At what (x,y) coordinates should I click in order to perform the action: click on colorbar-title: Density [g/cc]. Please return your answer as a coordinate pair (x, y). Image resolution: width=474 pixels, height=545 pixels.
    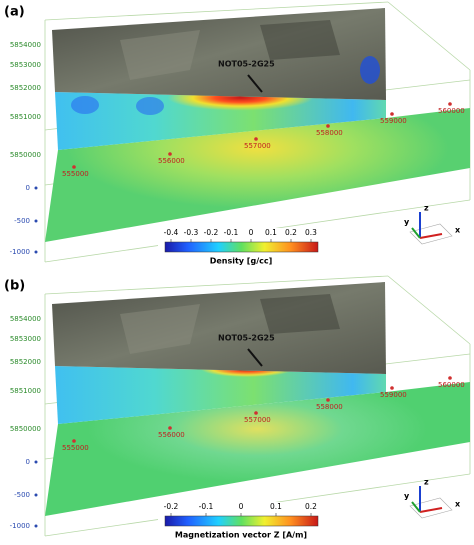
    Looking at the image, I should click on (241, 261).